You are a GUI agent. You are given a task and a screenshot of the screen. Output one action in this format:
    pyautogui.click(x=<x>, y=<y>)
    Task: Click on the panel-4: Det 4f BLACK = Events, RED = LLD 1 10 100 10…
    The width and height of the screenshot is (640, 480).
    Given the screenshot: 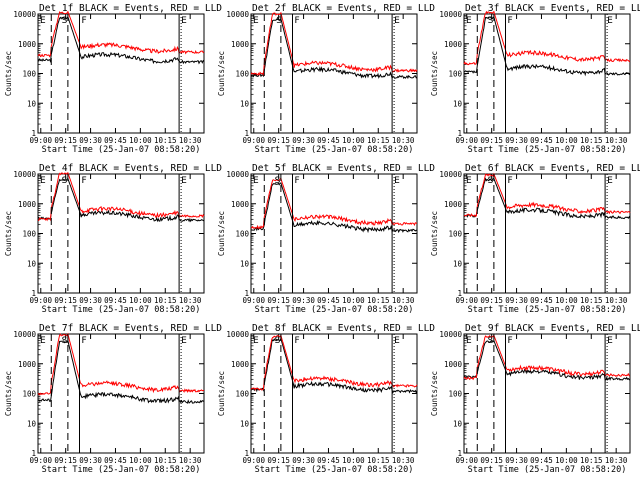 What is the action you would take?
    pyautogui.click(x=113, y=239)
    